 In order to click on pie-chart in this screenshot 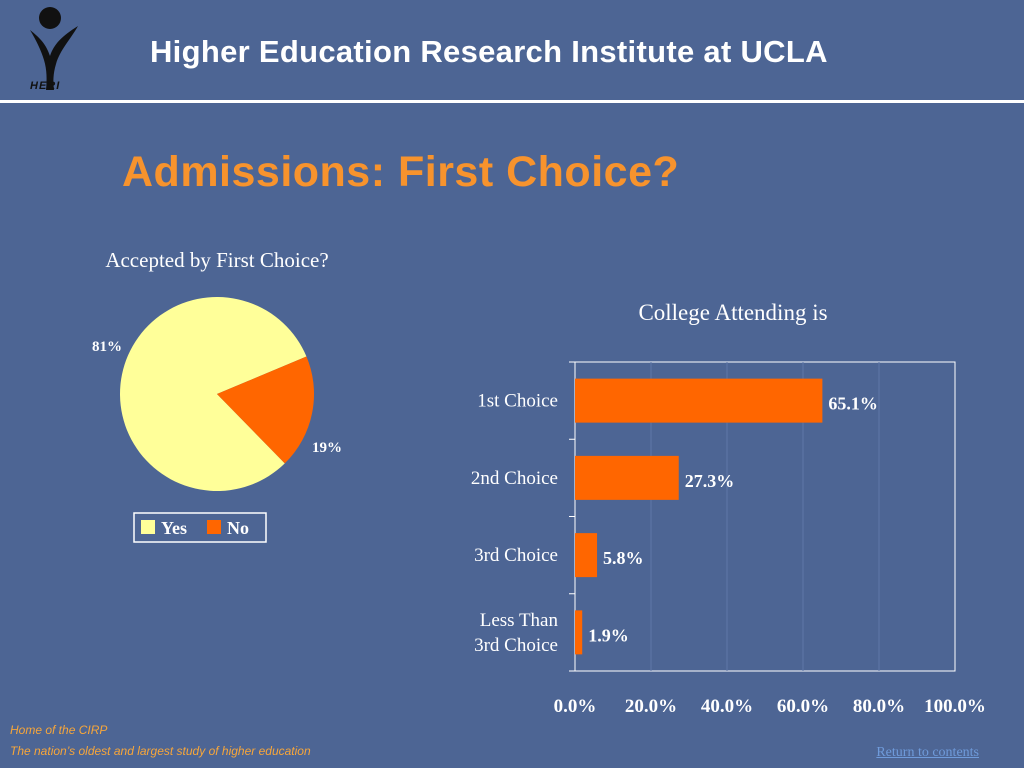, I will do `click(217, 393)`.